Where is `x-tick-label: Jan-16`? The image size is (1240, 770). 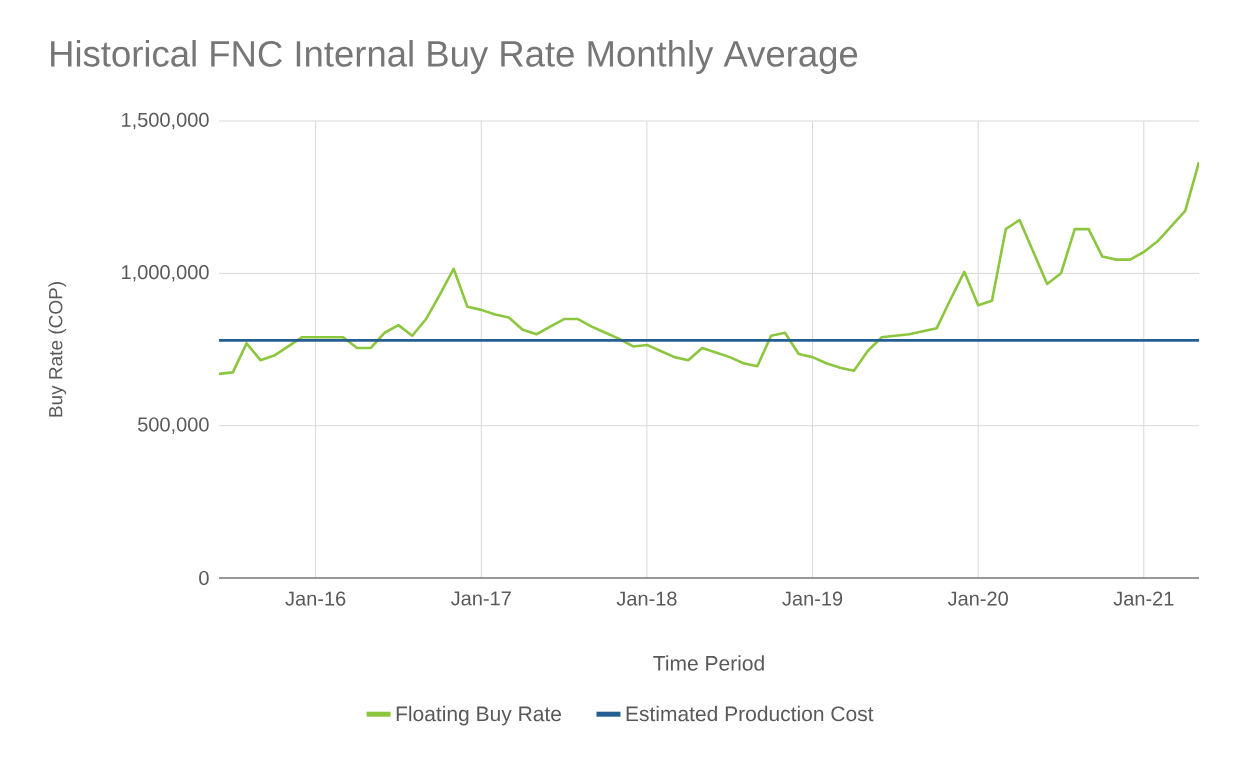
x-tick-label: Jan-16 is located at coordinates (315, 598).